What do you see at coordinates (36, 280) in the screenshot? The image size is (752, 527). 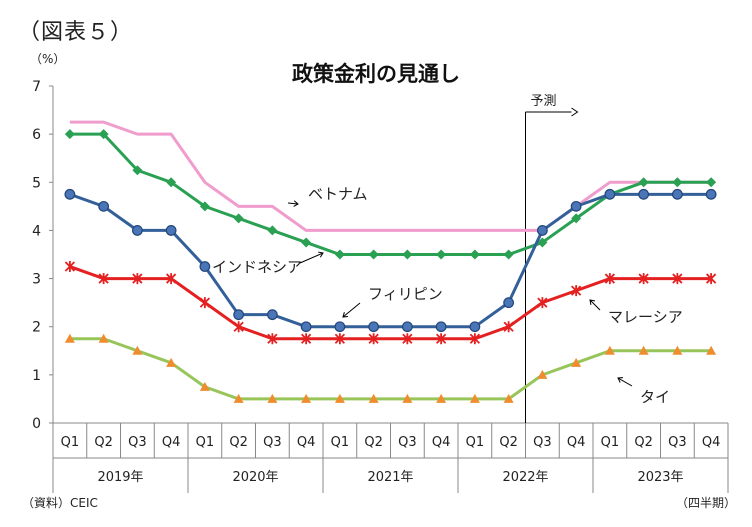 I see `y-tick-label: 3` at bounding box center [36, 280].